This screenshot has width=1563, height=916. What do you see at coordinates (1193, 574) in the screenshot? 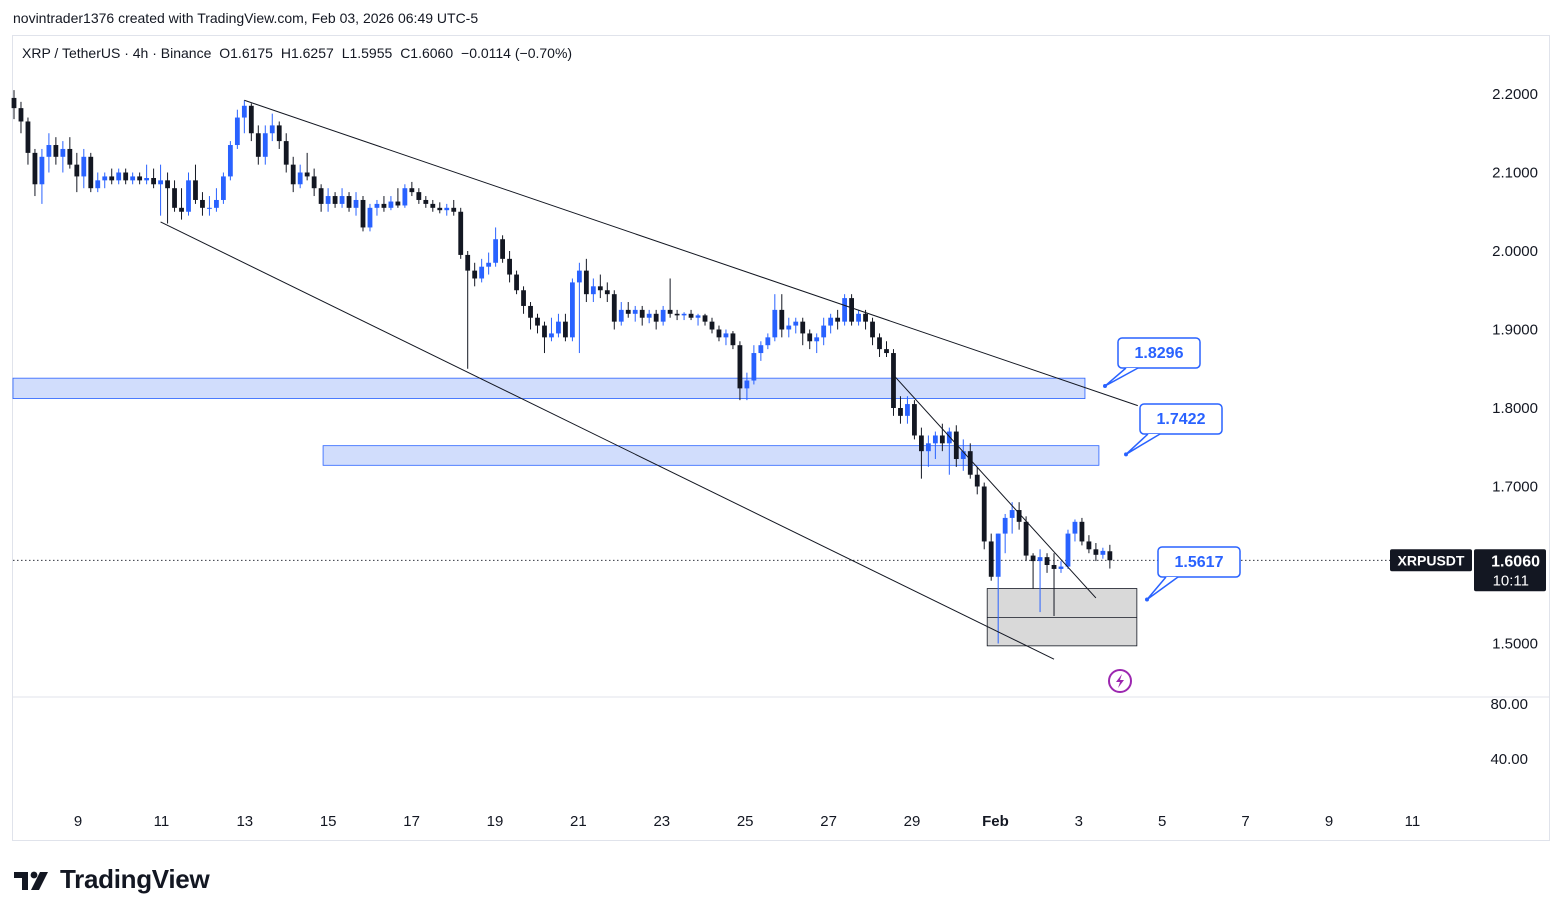
I see `price-callout: 1.5617` at bounding box center [1193, 574].